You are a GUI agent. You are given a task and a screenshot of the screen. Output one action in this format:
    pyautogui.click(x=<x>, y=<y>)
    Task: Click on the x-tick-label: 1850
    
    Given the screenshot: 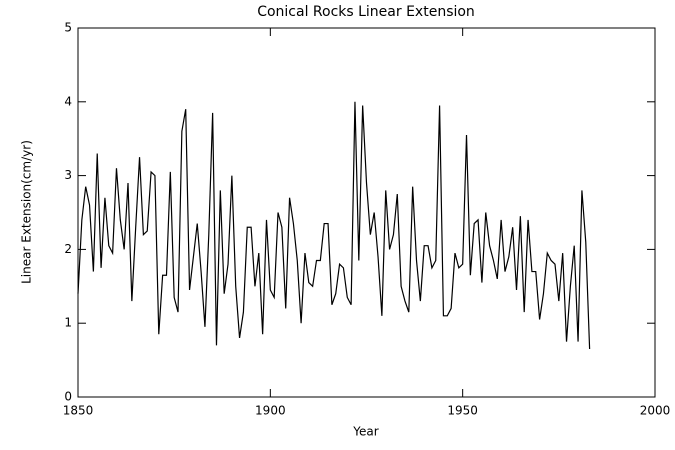 What is the action you would take?
    pyautogui.click(x=78, y=411)
    